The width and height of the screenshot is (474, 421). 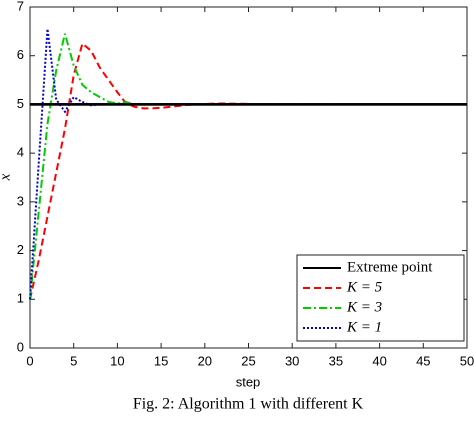 What do you see at coordinates (29, 360) in the screenshot?
I see `x-tick-label: 0` at bounding box center [29, 360].